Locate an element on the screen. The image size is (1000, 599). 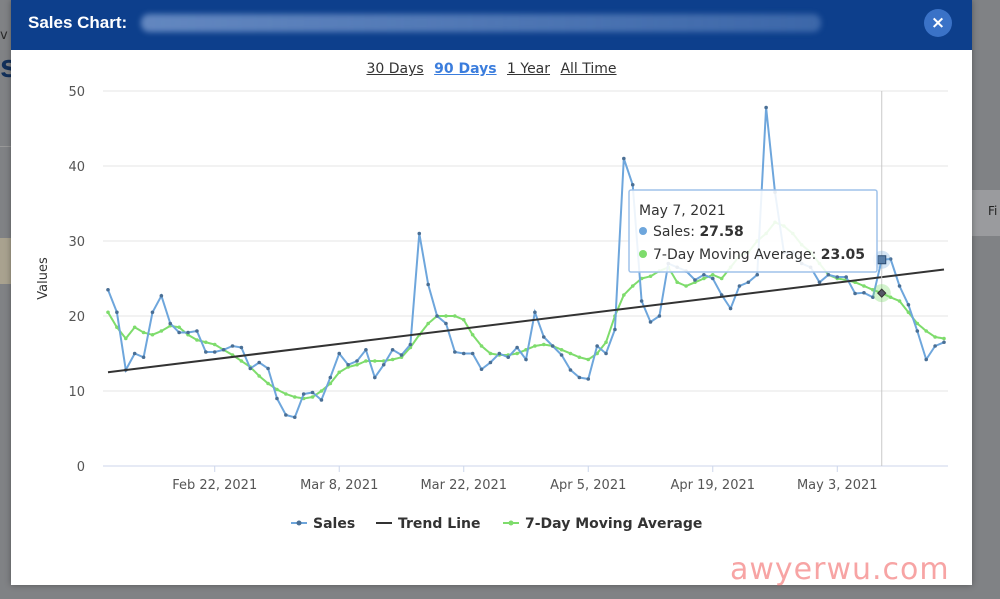
legend-label-2: 7-Day Moving Average is located at coordinates (613, 524).